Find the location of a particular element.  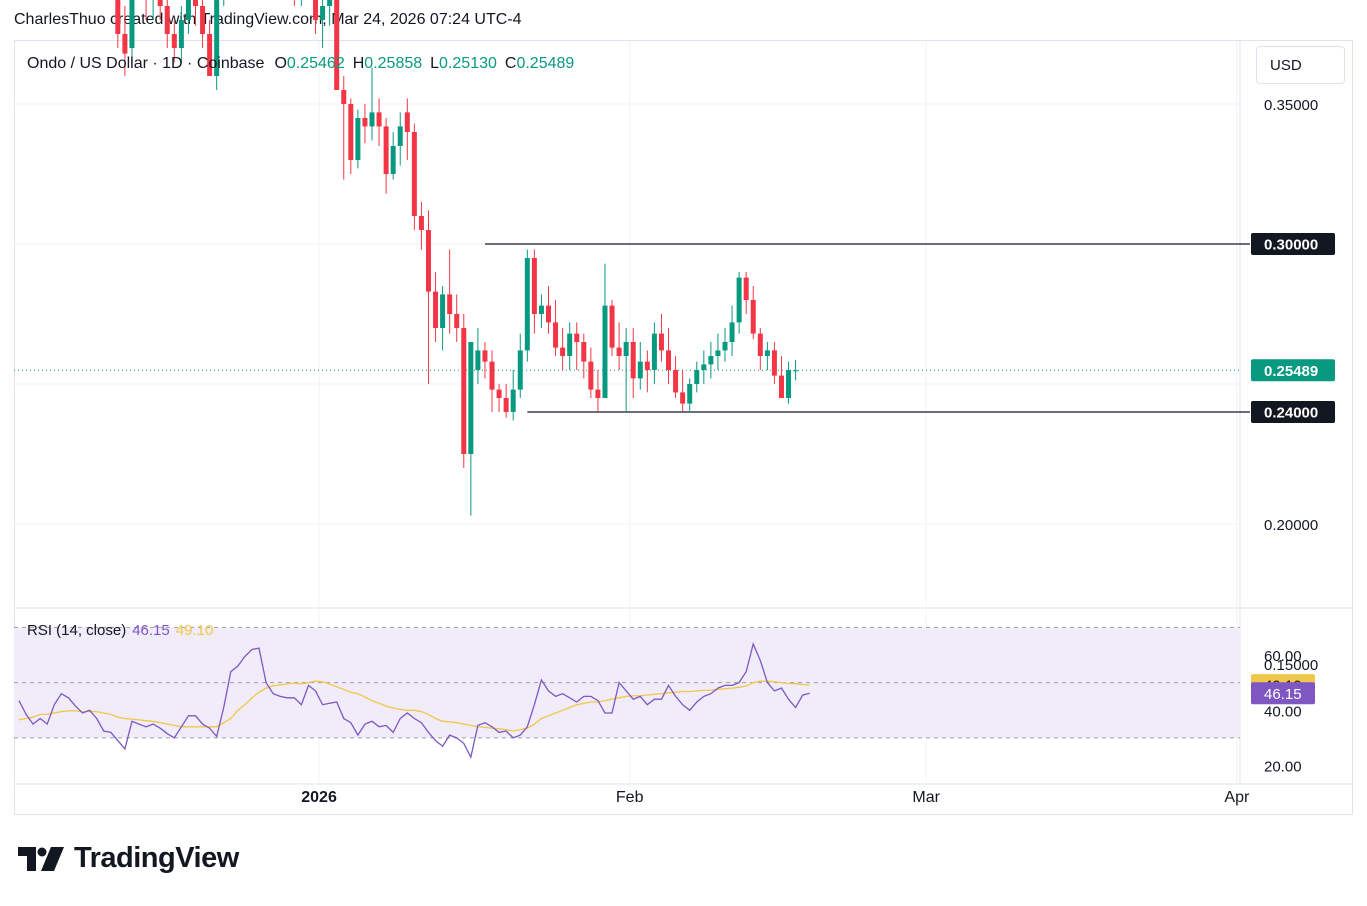

price-label-text: 0.25489 is located at coordinates (1291, 371).